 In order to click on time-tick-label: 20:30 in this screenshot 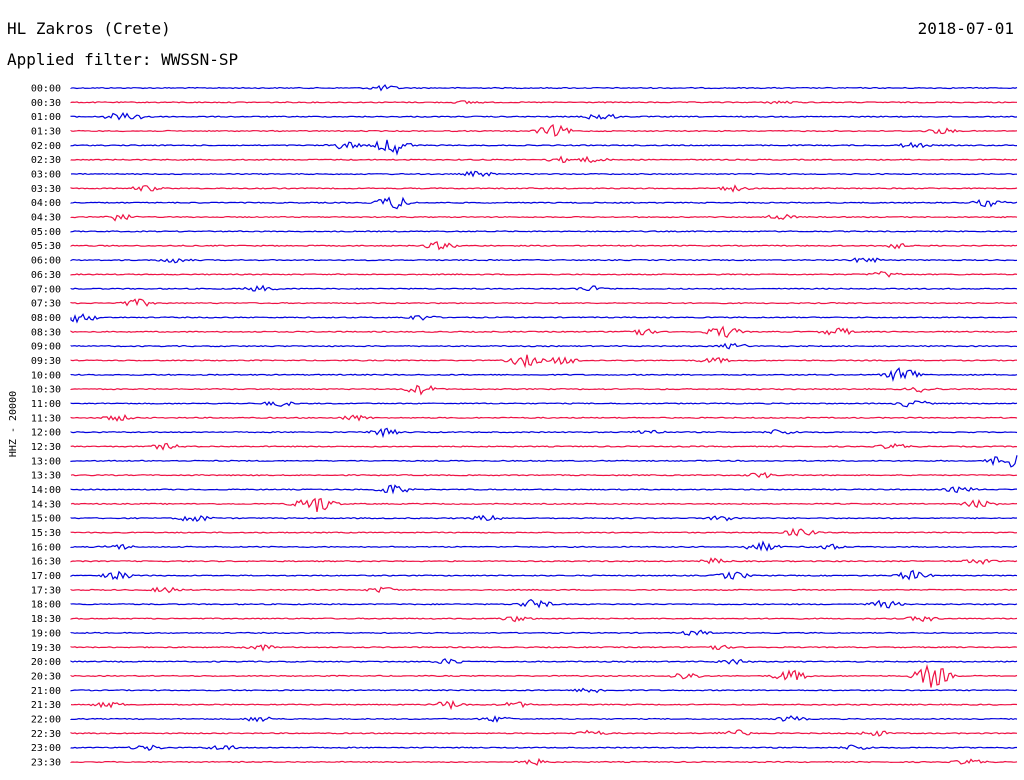, I will do `click(46, 676)`.